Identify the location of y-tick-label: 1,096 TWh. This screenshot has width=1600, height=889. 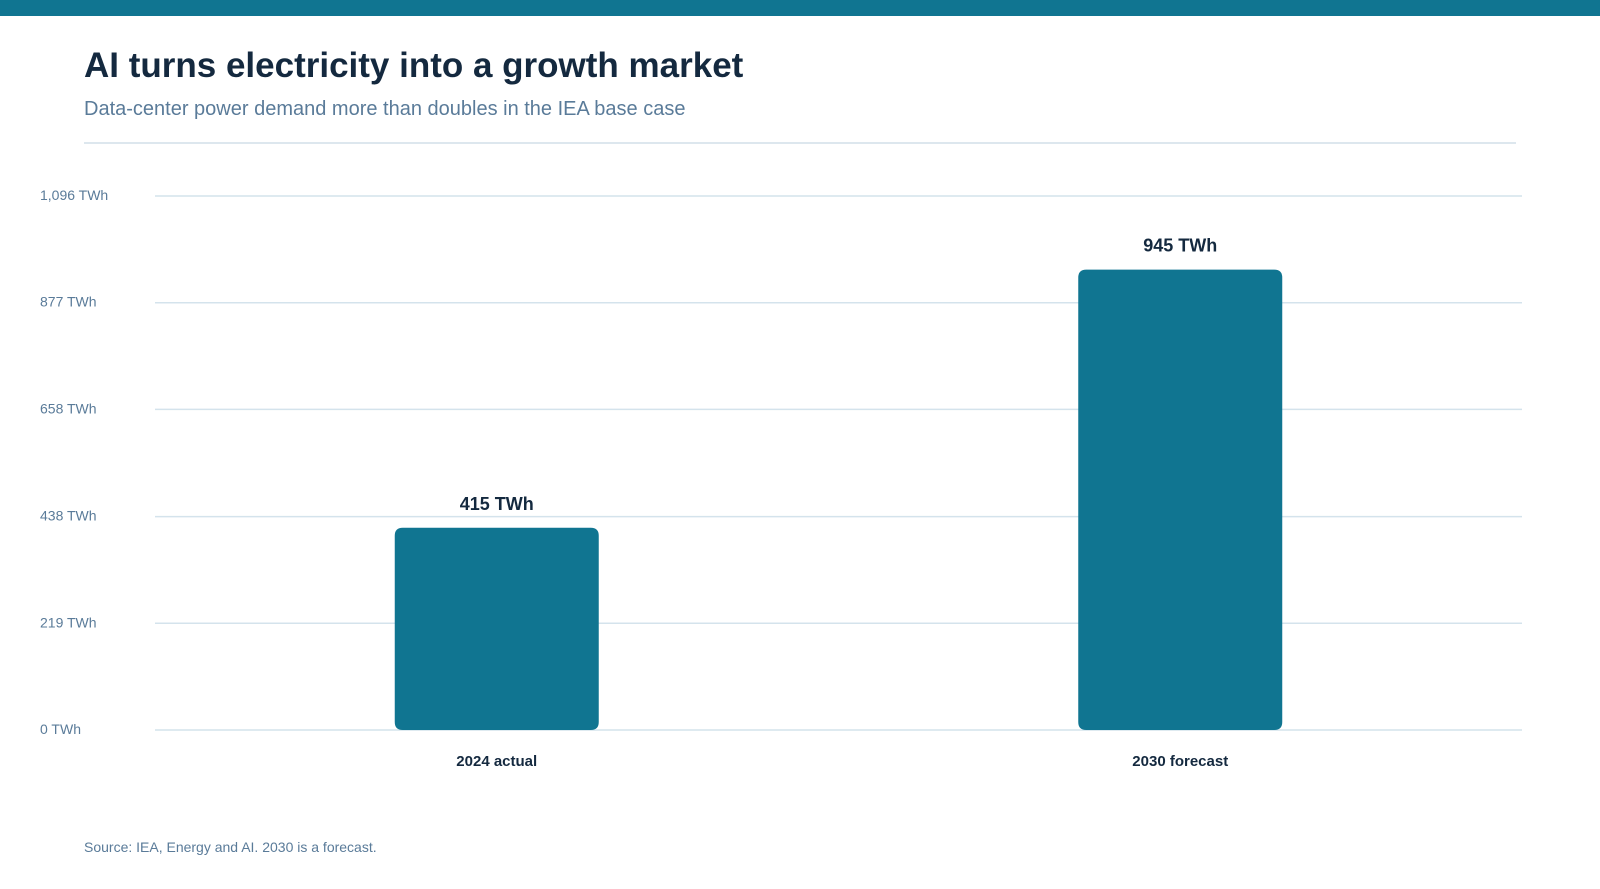
(74, 195).